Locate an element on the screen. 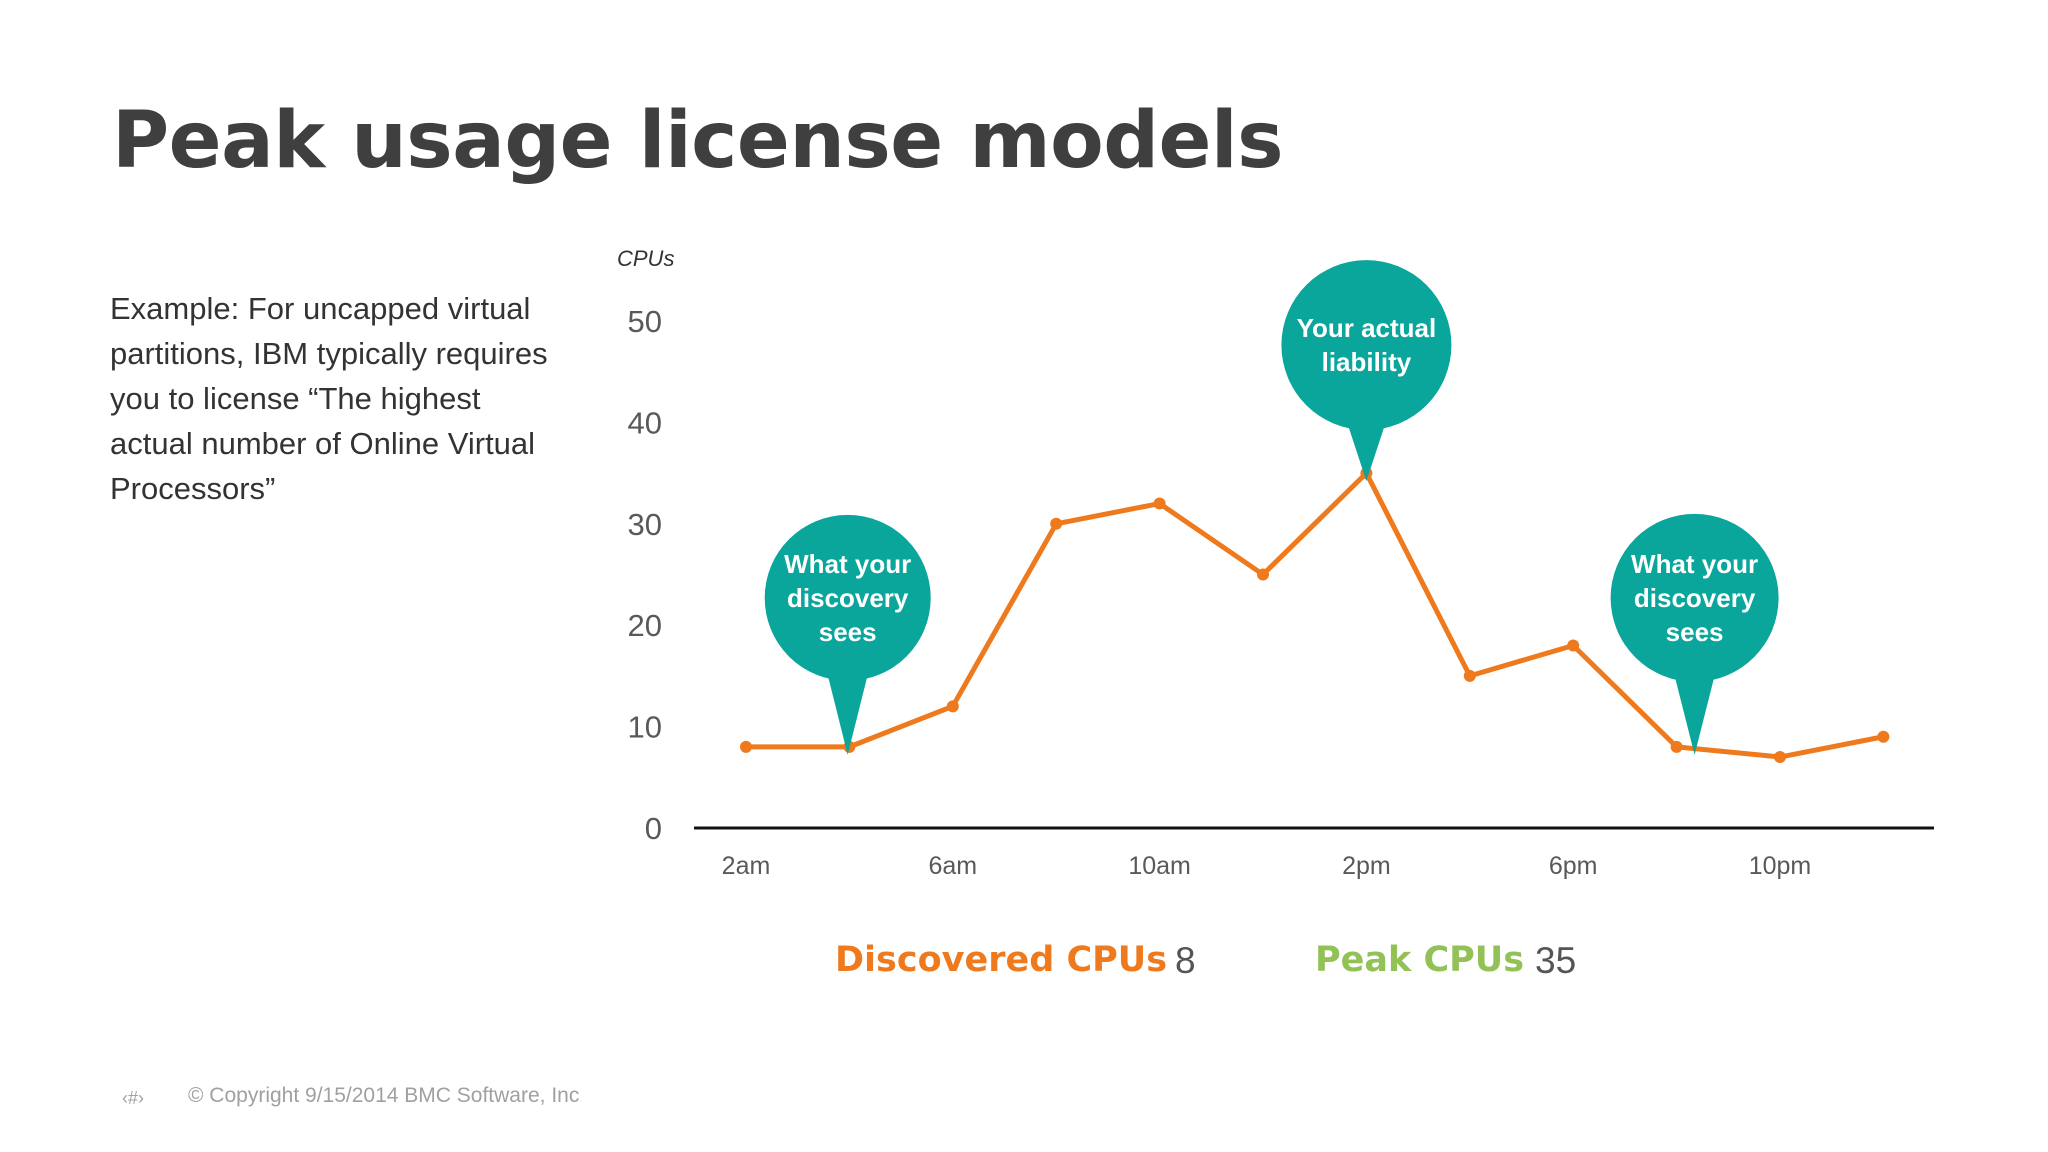  callout-bubble: Your actual liability is located at coordinates (1366, 371).